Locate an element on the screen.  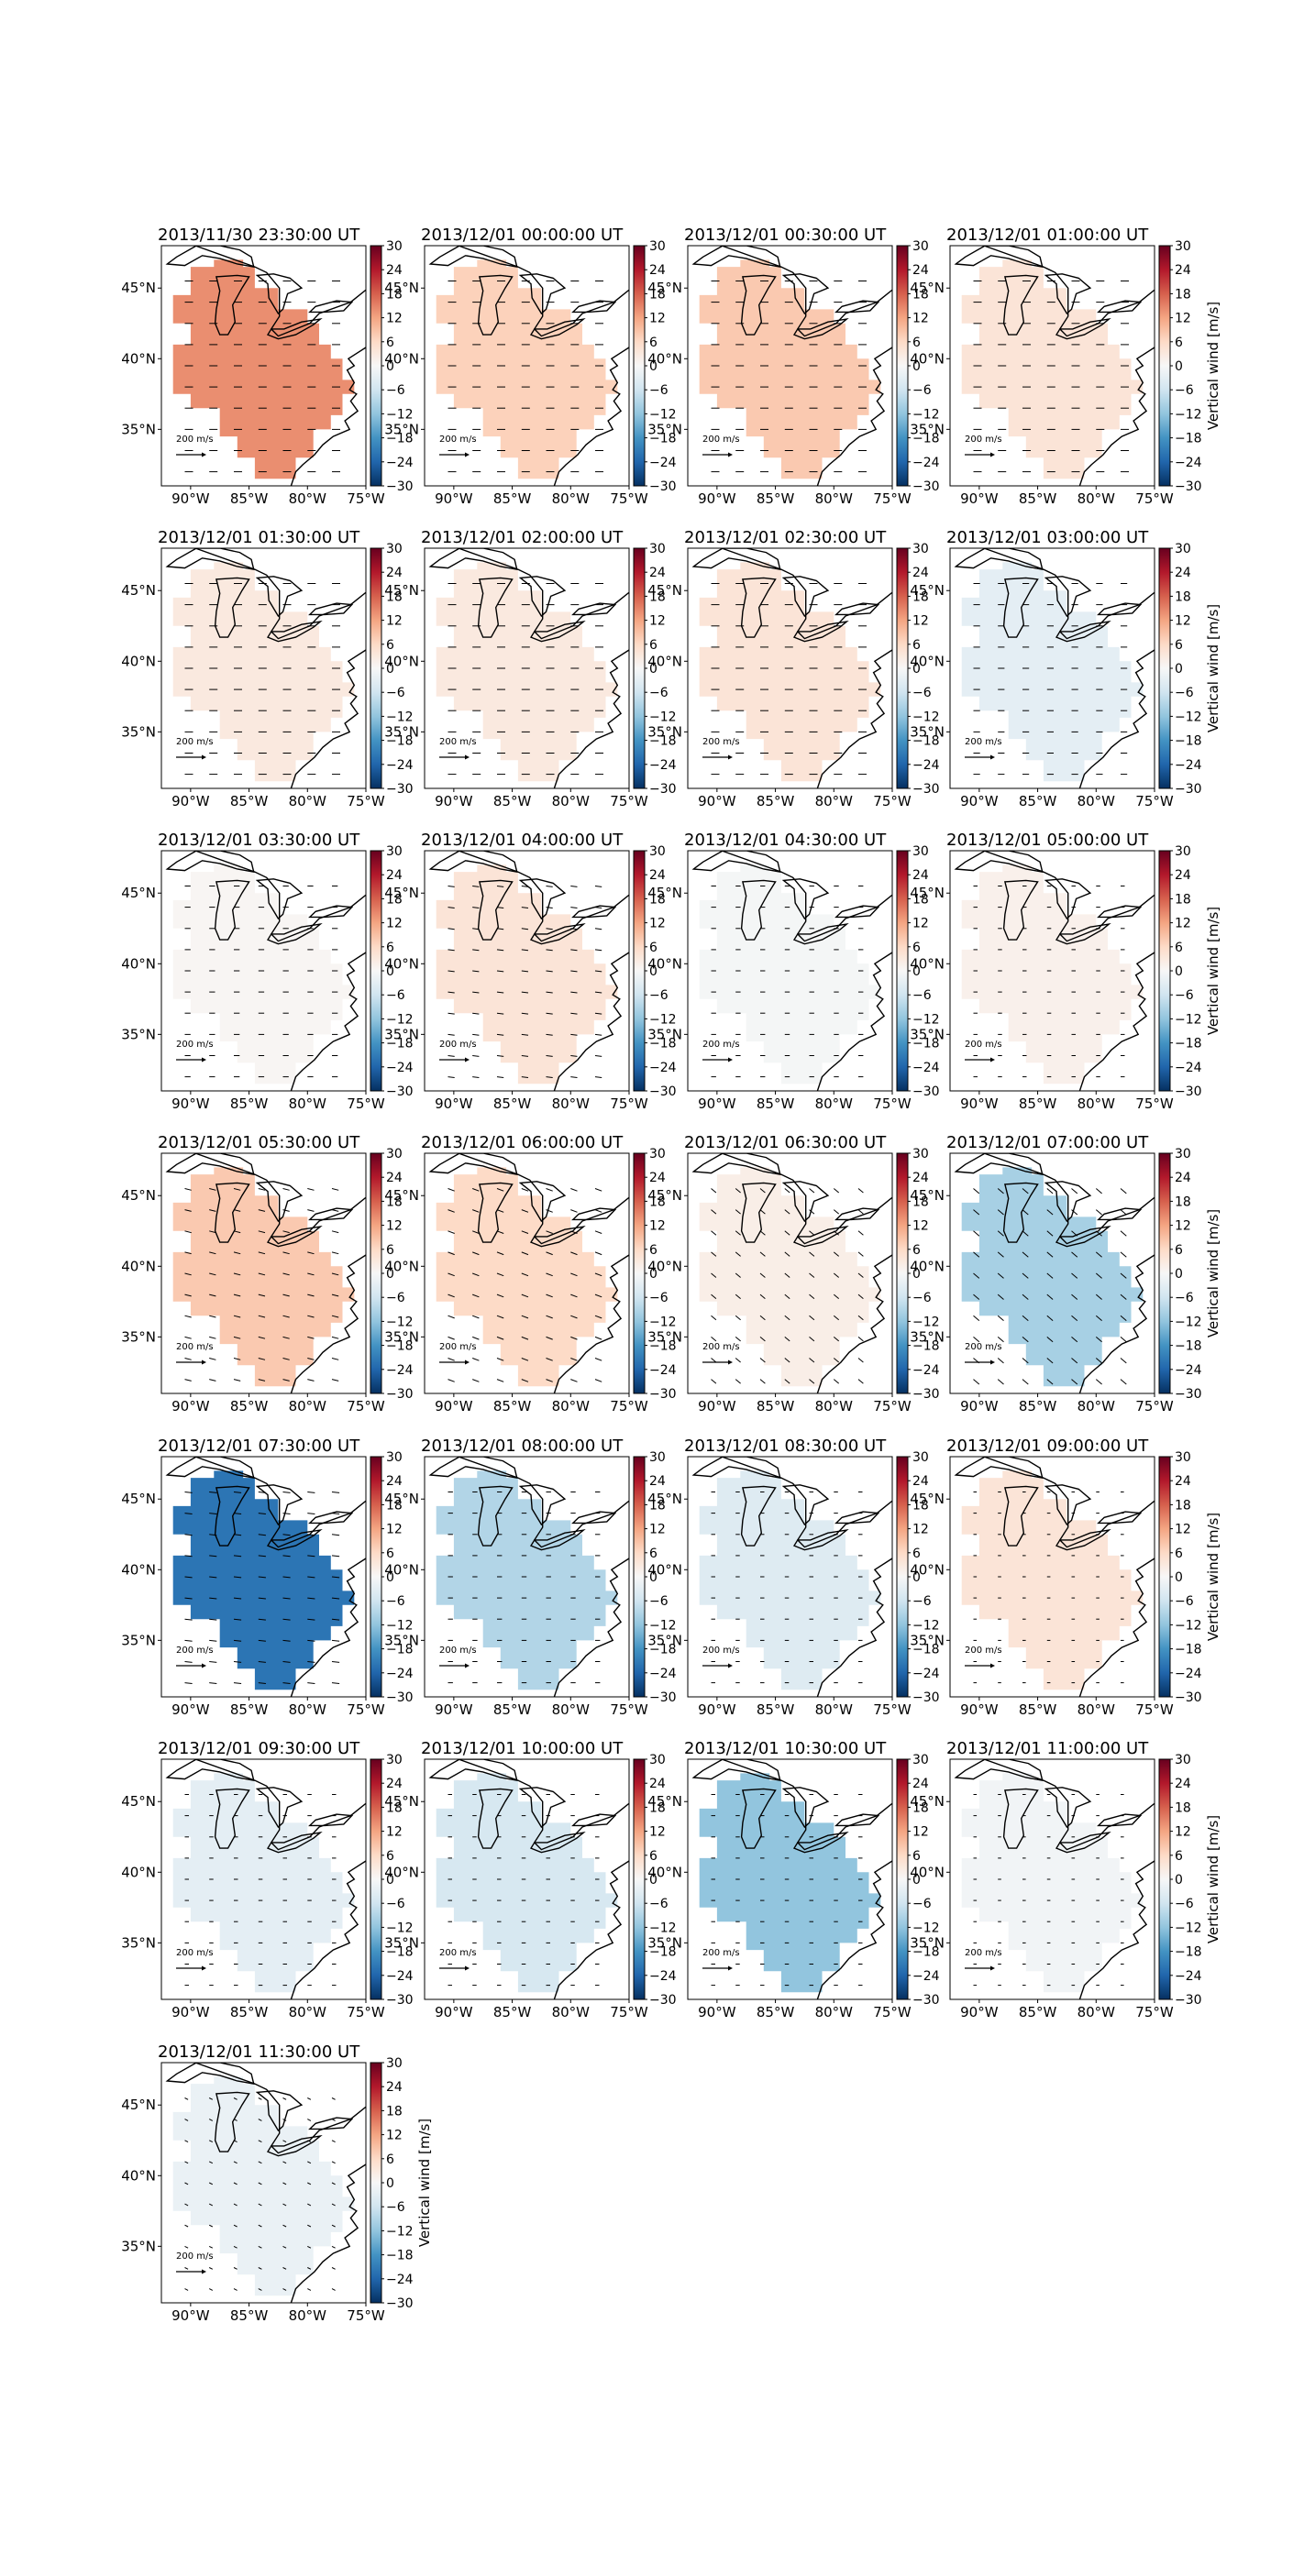
scale-label: 200 m/s is located at coordinates (195, 1953).